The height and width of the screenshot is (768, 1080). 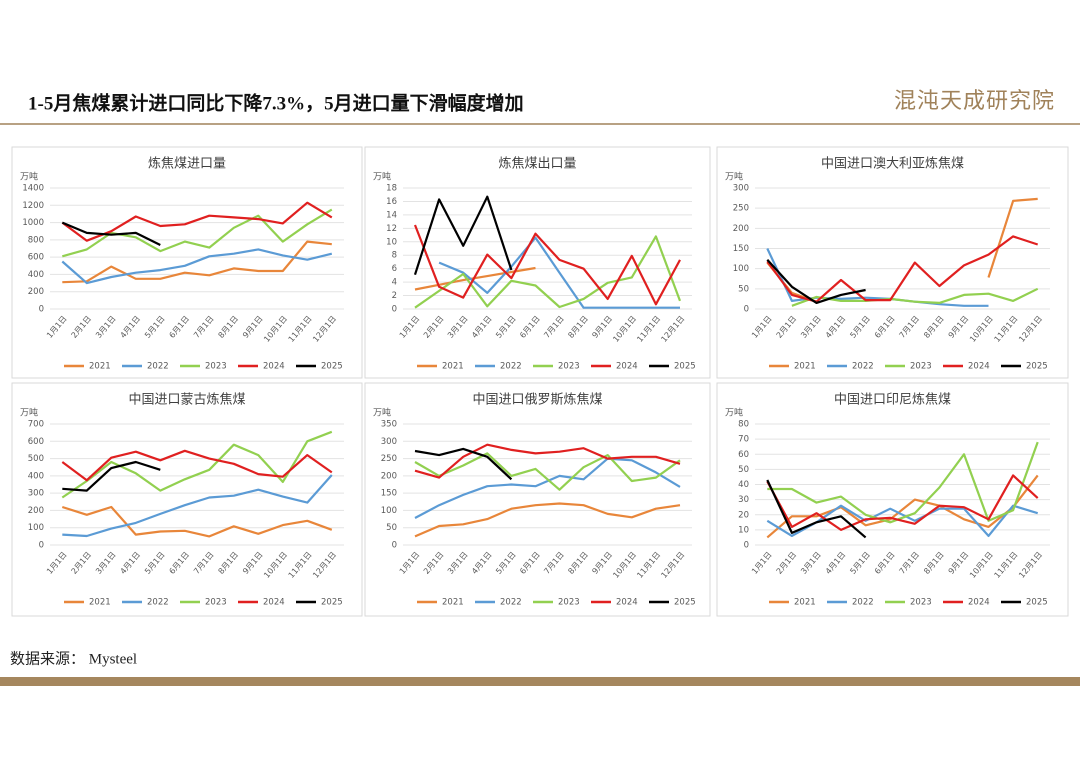 What do you see at coordinates (33, 223) in the screenshot?
I see `y-tick-label: 1000` at bounding box center [33, 223].